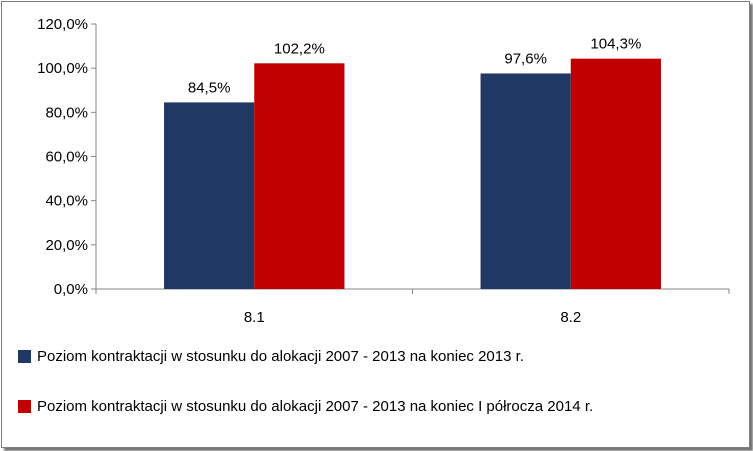 The height and width of the screenshot is (451, 753). Describe the element at coordinates (525, 58) in the screenshot. I see `data-label: 97,6%` at that location.